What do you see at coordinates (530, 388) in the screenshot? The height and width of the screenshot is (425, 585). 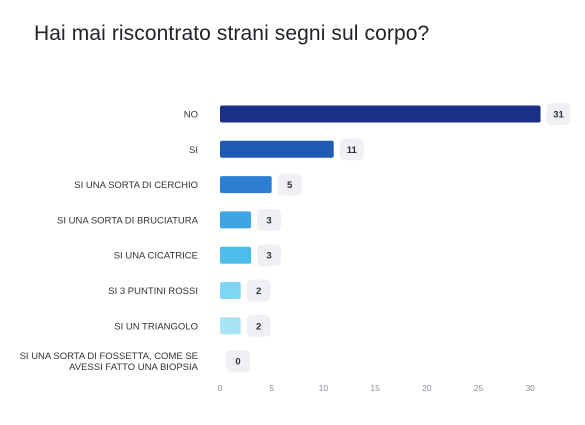 I see `x-tick-label: 30` at bounding box center [530, 388].